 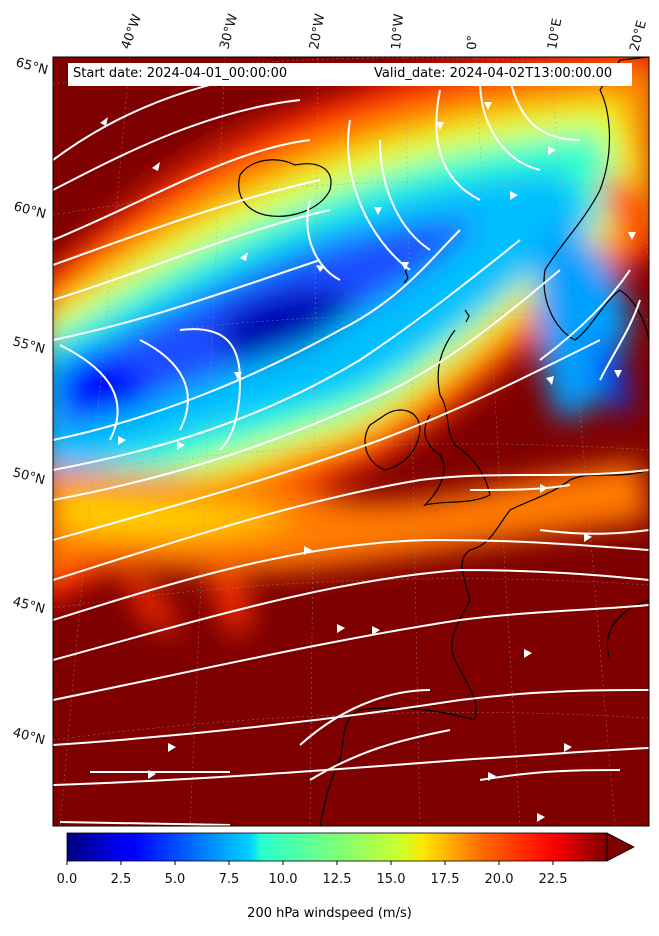 What do you see at coordinates (180, 73) in the screenshot?
I see `start-date-label: Start date: 2024-04-01_00:00:00` at bounding box center [180, 73].